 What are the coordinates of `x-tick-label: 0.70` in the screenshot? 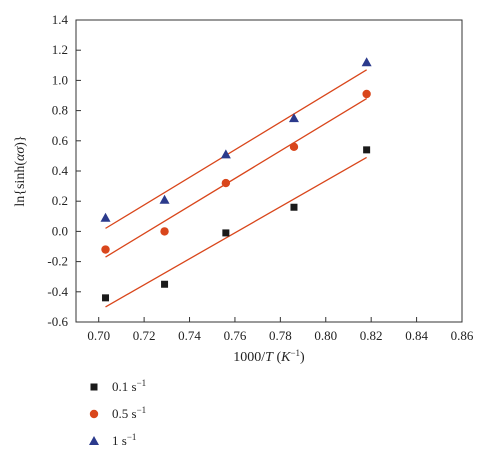 It's located at (98, 335).